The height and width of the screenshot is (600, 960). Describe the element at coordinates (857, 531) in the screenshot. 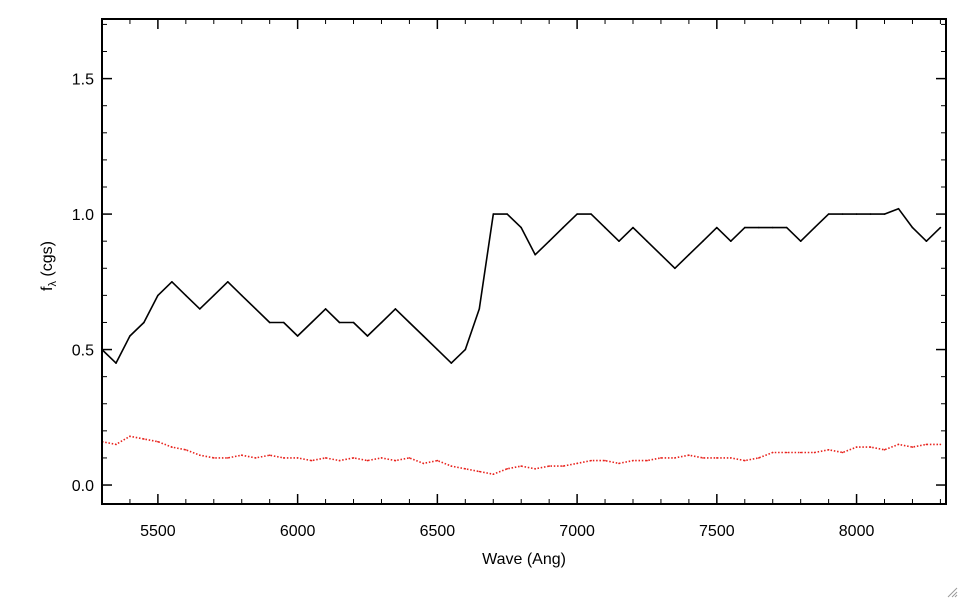

I see `x-tick-label: 8000` at that location.